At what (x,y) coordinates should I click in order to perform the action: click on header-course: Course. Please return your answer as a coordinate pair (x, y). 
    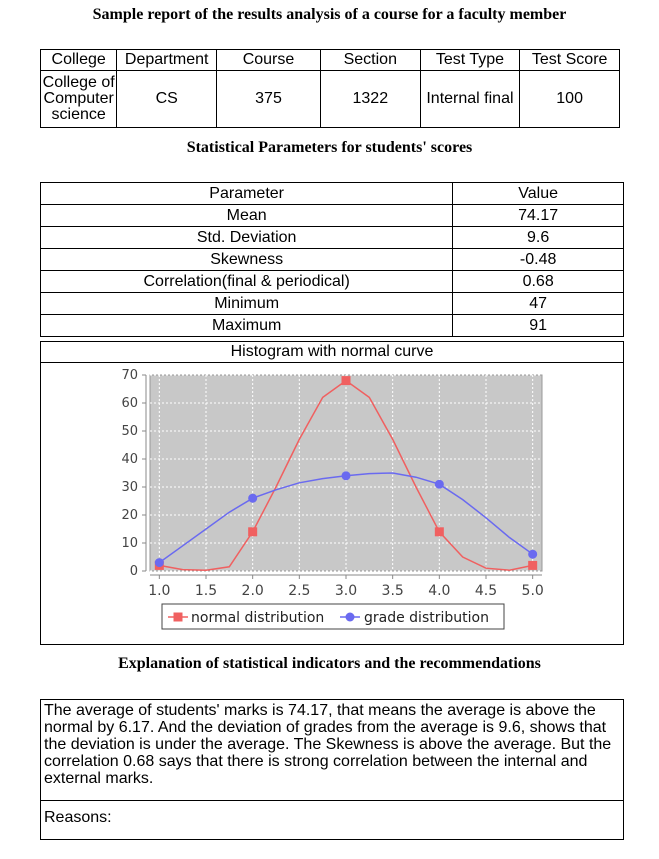
    Looking at the image, I should click on (268, 60).